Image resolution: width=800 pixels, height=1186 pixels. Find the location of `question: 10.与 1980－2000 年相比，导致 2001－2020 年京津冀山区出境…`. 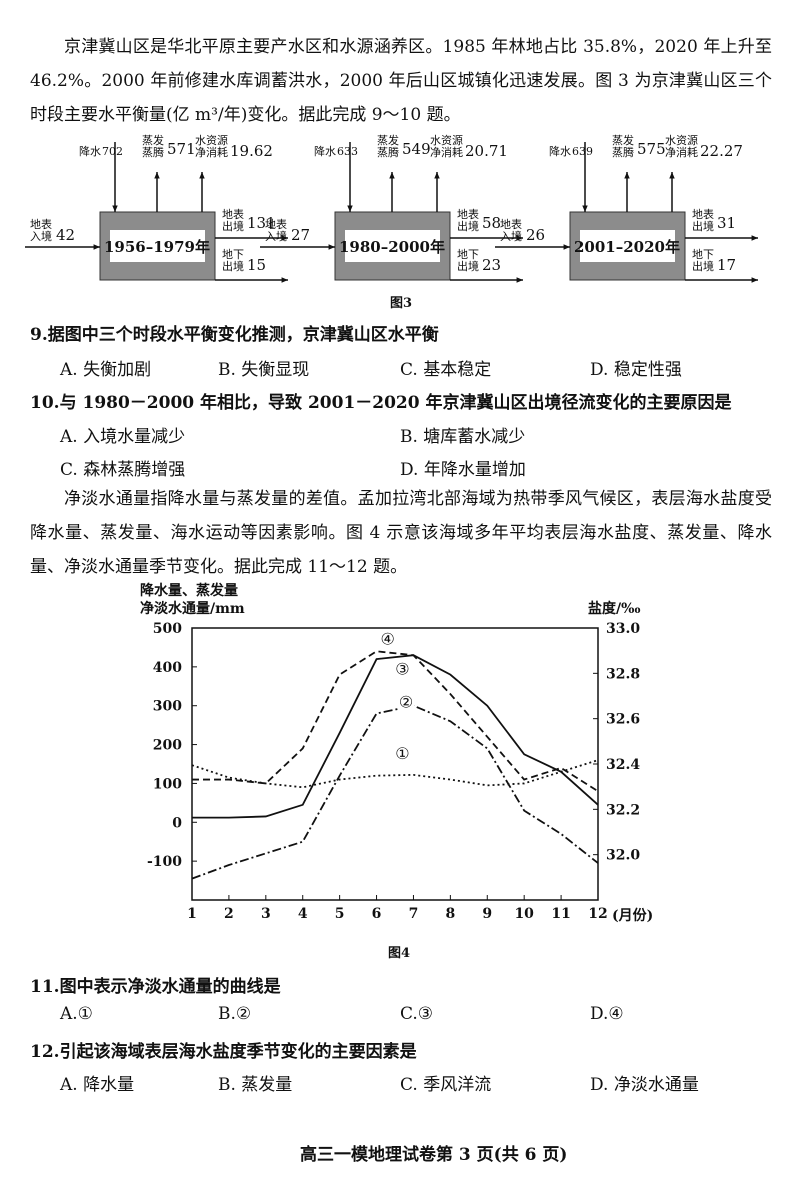

question: 10.与 1980－2000 年相比，导致 2001－2020 年京津冀山区出境… is located at coordinates (381, 403).